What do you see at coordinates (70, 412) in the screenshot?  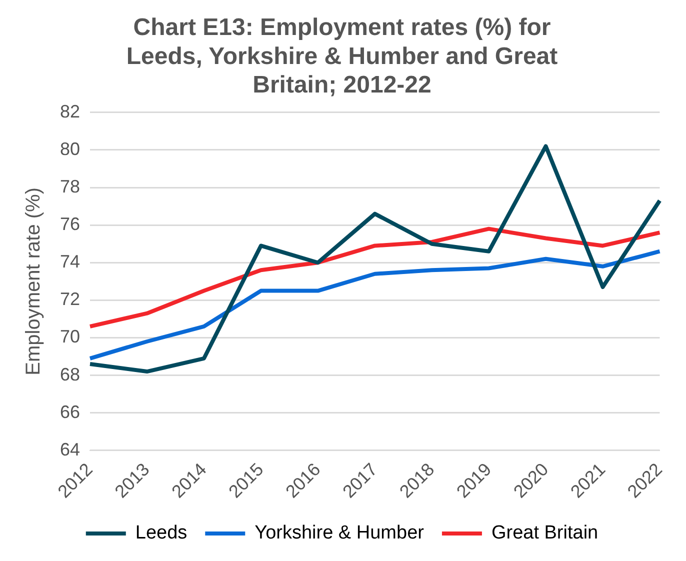 I see `y-tick-label: 66` at bounding box center [70, 412].